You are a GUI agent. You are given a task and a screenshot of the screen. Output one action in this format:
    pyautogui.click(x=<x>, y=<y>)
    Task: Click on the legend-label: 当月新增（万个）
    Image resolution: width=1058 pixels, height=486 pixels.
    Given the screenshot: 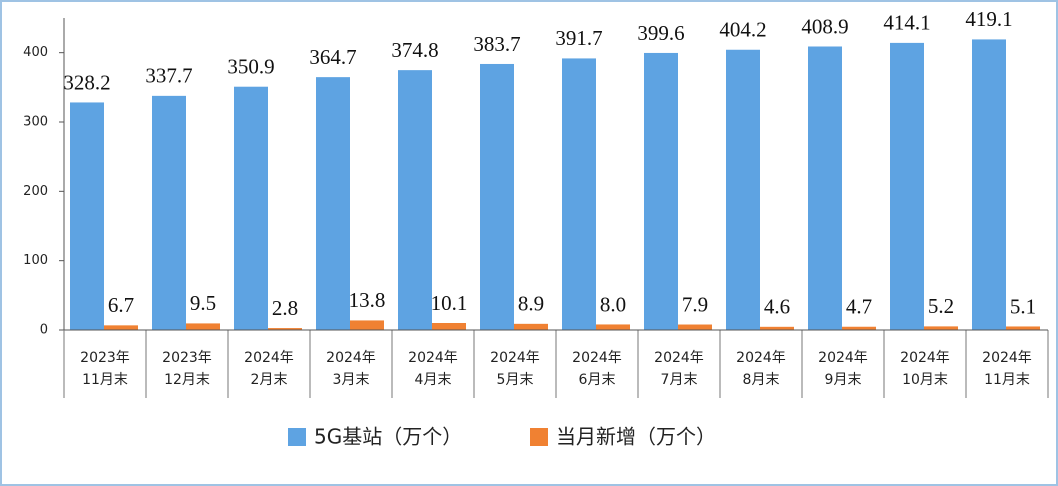 What is the action you would take?
    pyautogui.click(x=636, y=437)
    